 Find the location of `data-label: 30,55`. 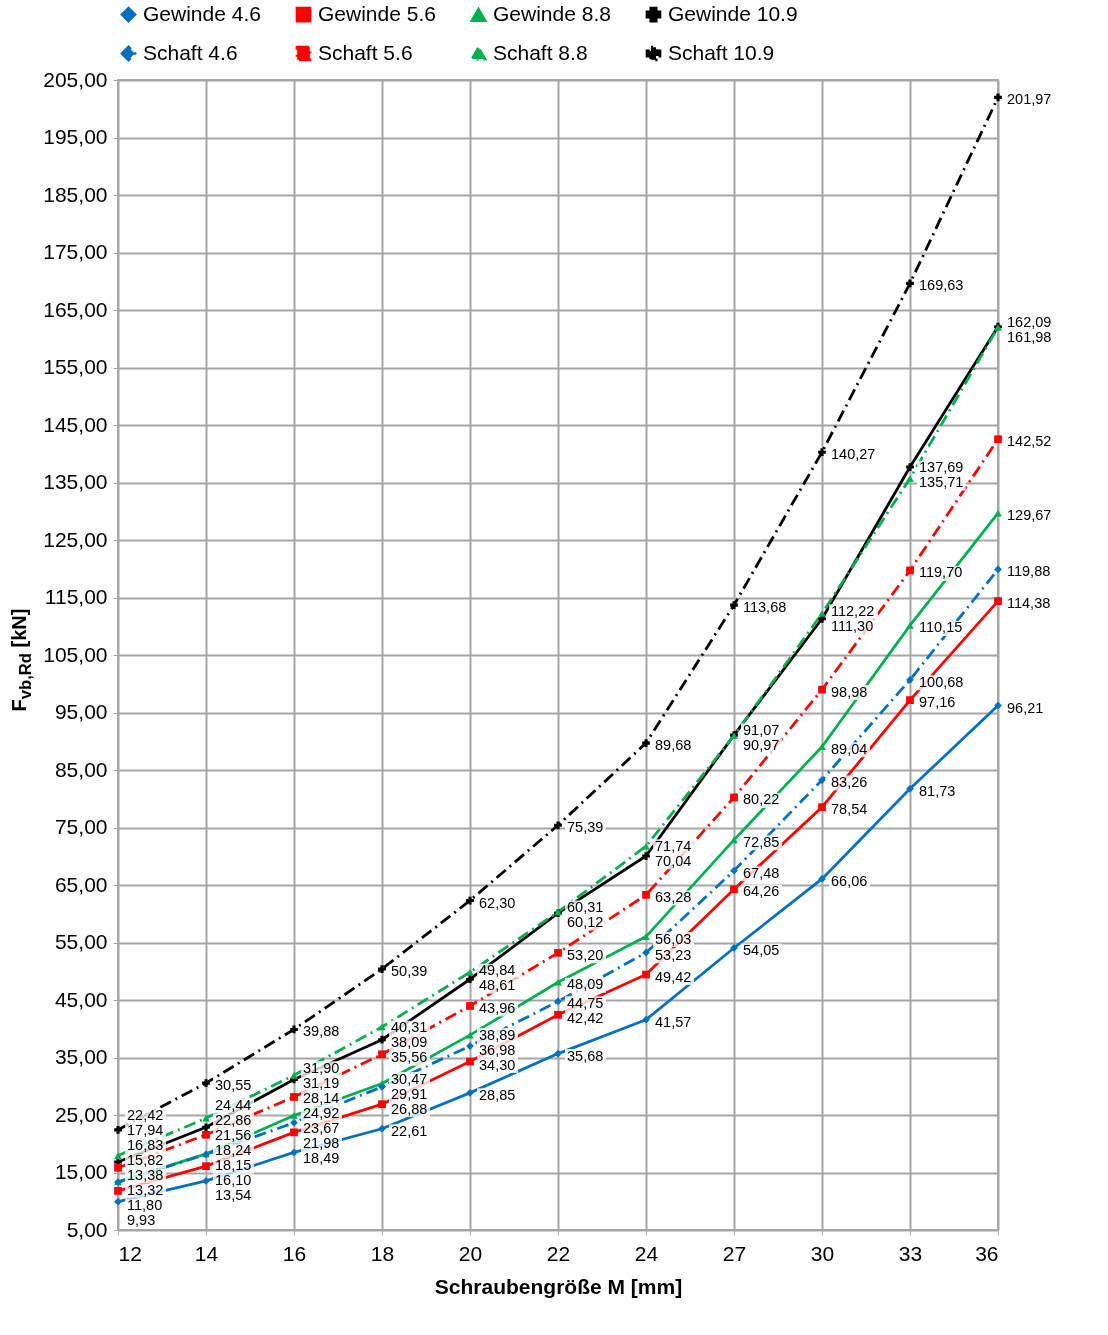

data-label: 30,55 is located at coordinates (233, 1085).